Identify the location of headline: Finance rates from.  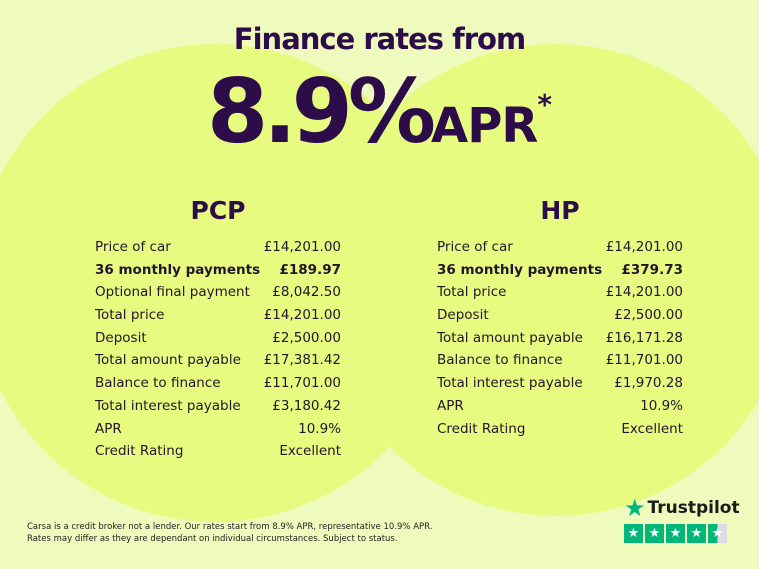
(379, 39).